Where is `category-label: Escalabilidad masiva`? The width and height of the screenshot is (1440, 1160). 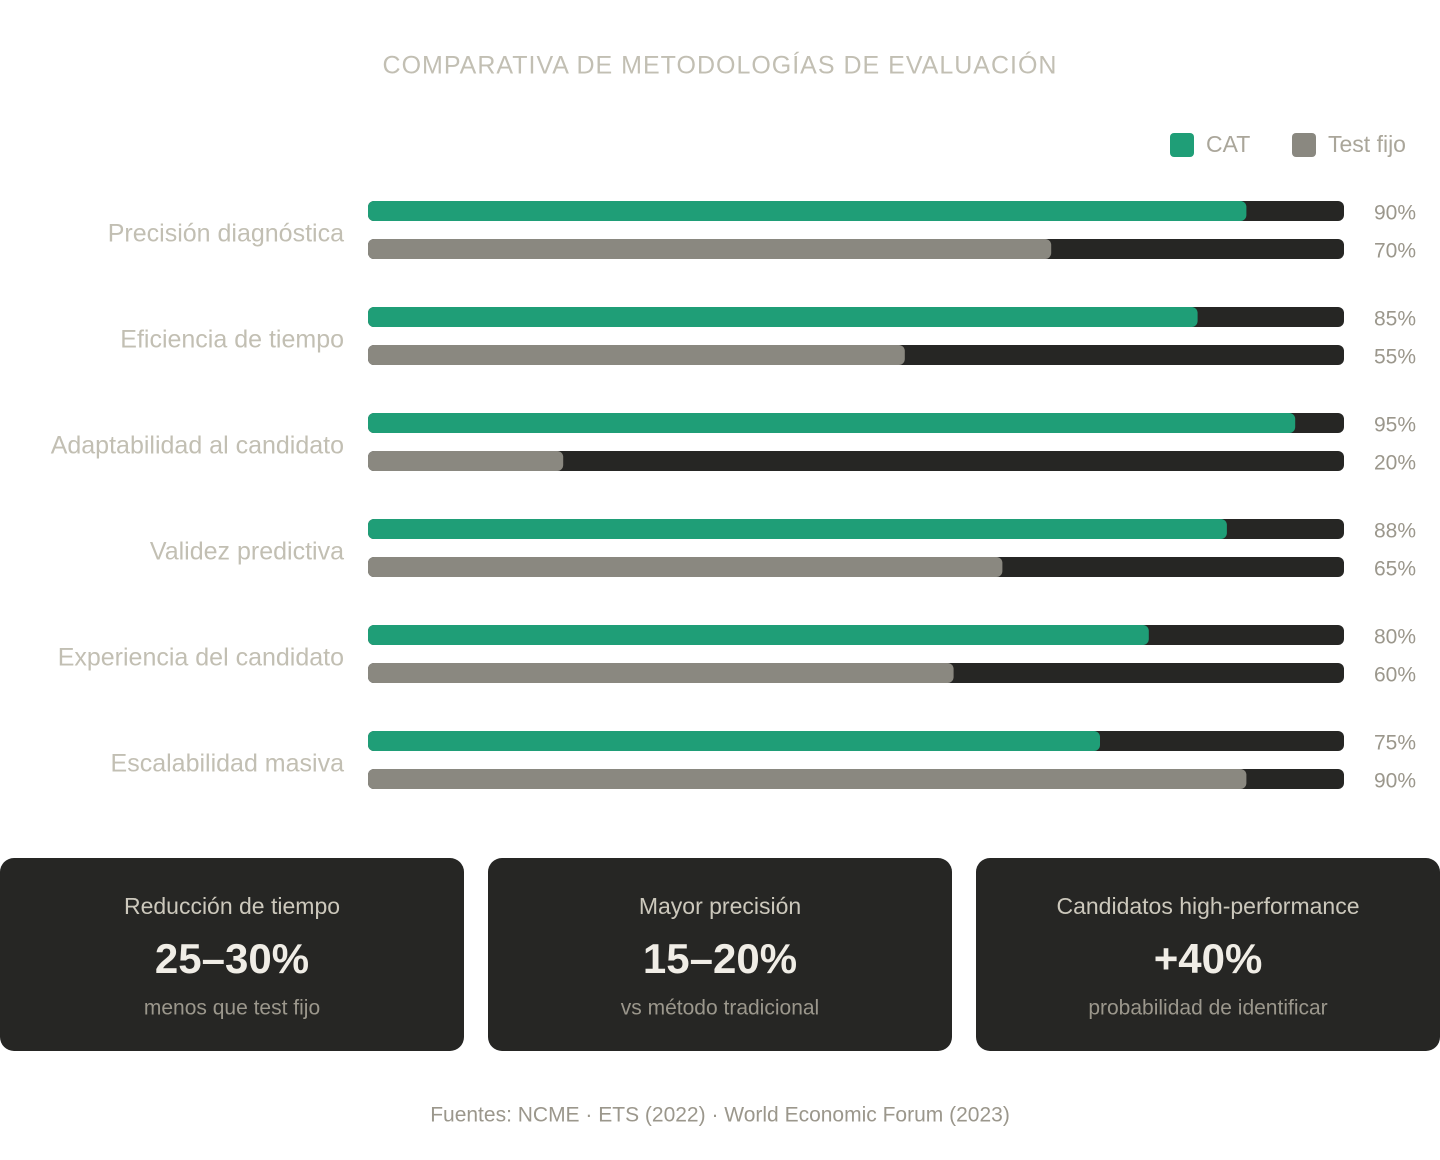
category-label: Escalabilidad masiva is located at coordinates (228, 764).